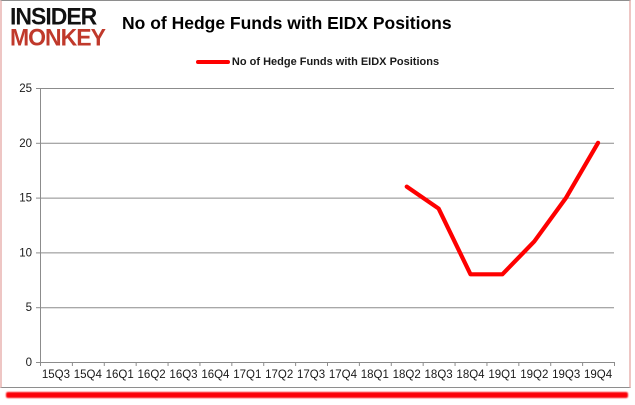 This screenshot has height=405, width=635. Describe the element at coordinates (470, 375) in the screenshot. I see `svg-text: 18Q4` at that location.